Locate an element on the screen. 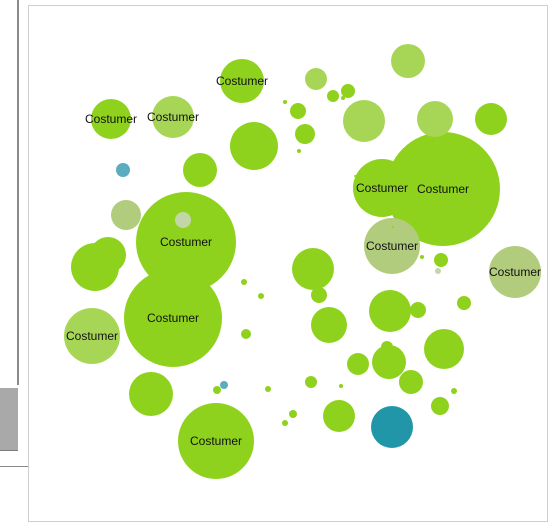  side-tab is located at coordinates (9, 419).